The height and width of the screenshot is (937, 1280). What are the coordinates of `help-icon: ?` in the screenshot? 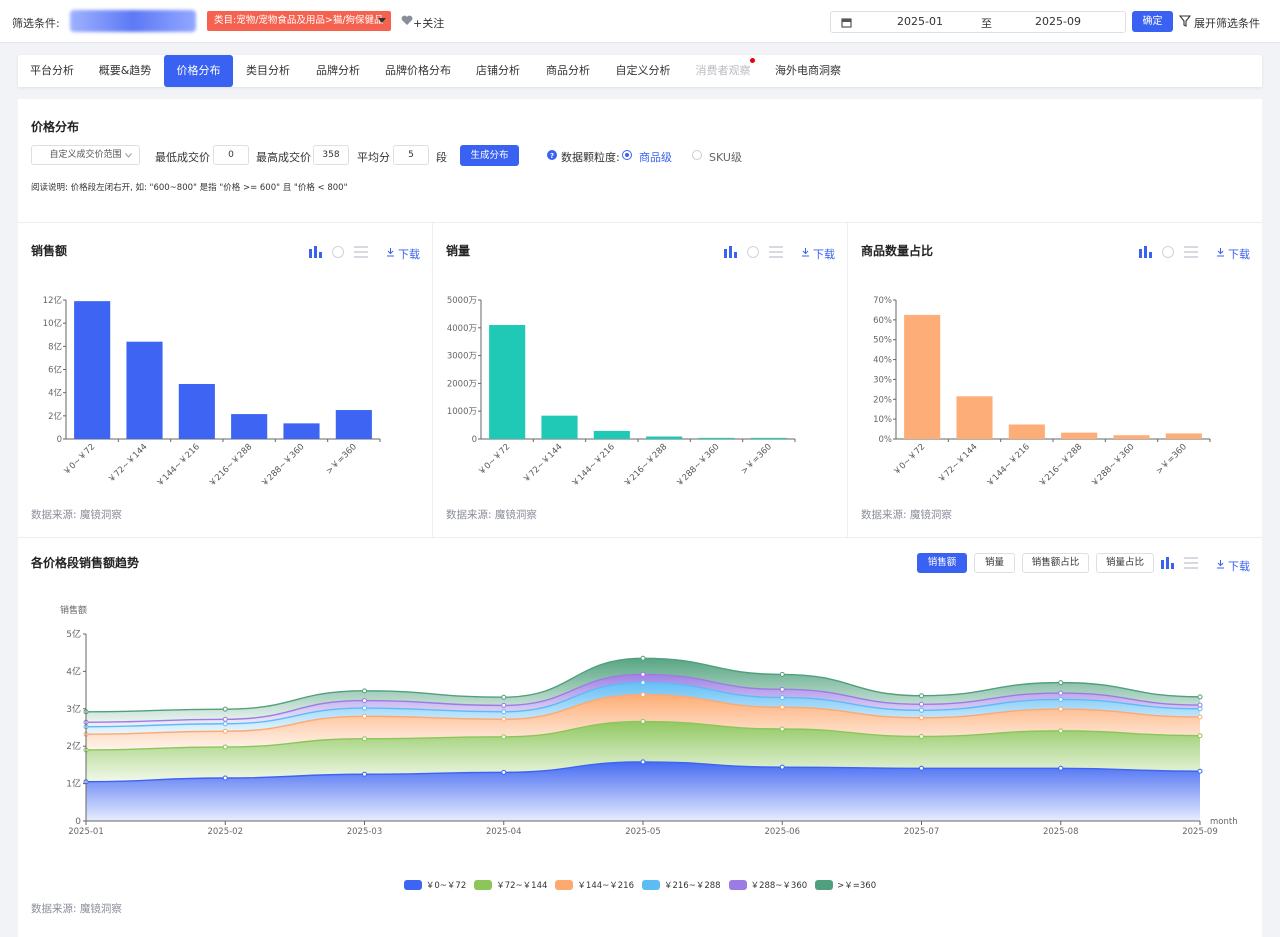 It's located at (552, 155).